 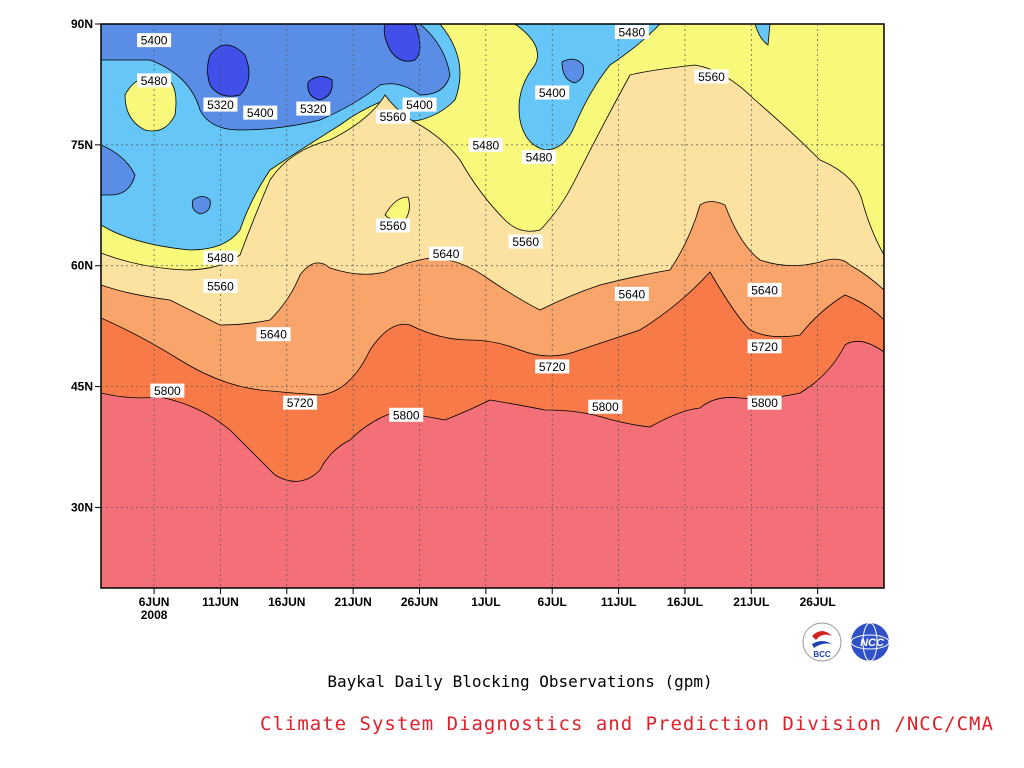 What do you see at coordinates (320, 88) in the screenshot?
I see `band-below-5320-c` at bounding box center [320, 88].